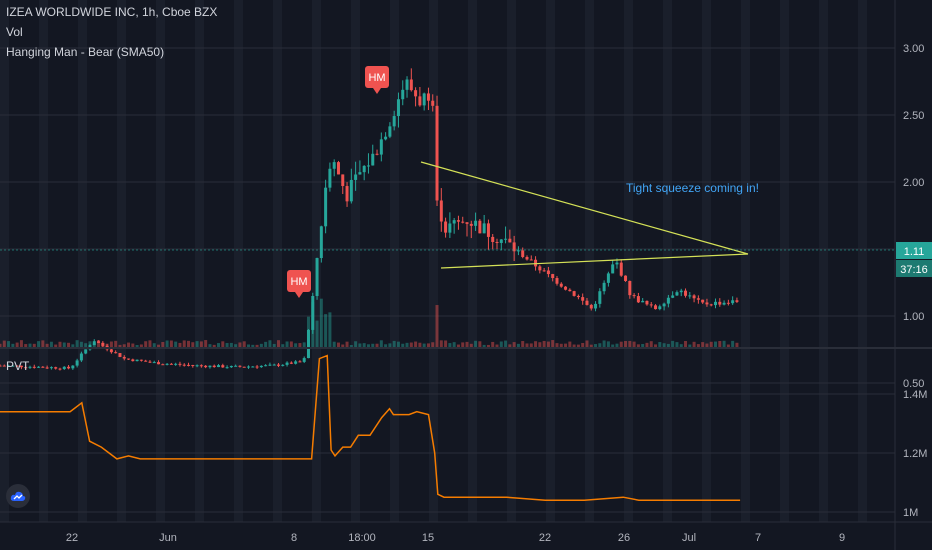  What do you see at coordinates (14, 32) in the screenshot?
I see `volume-legend: Vol` at bounding box center [14, 32].